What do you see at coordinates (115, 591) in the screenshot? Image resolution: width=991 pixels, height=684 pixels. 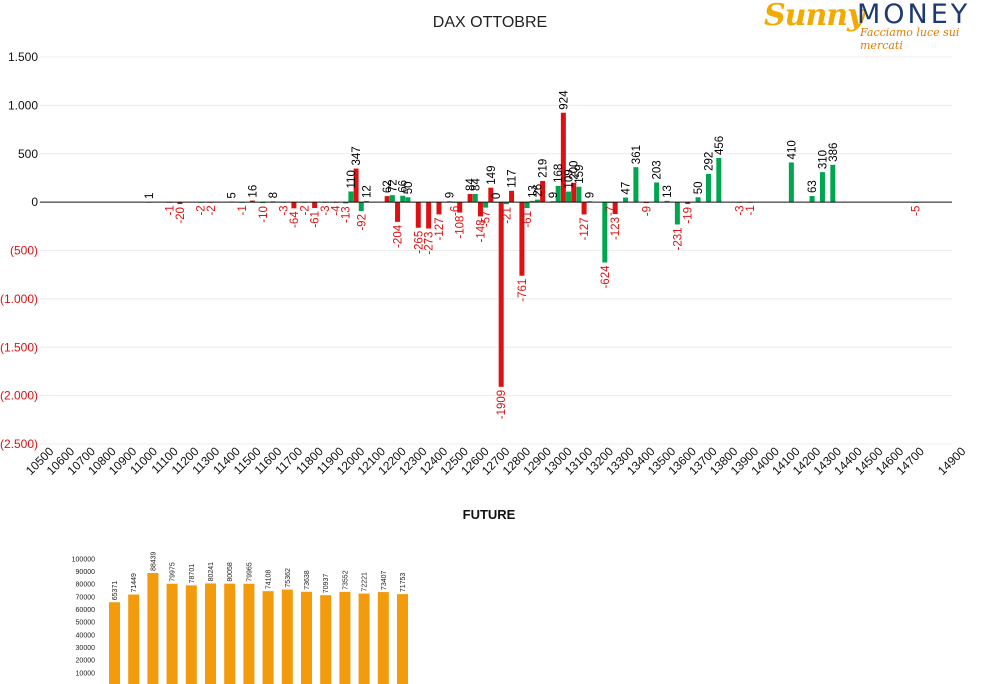 I see `future-data-label: 65371` at bounding box center [115, 591].